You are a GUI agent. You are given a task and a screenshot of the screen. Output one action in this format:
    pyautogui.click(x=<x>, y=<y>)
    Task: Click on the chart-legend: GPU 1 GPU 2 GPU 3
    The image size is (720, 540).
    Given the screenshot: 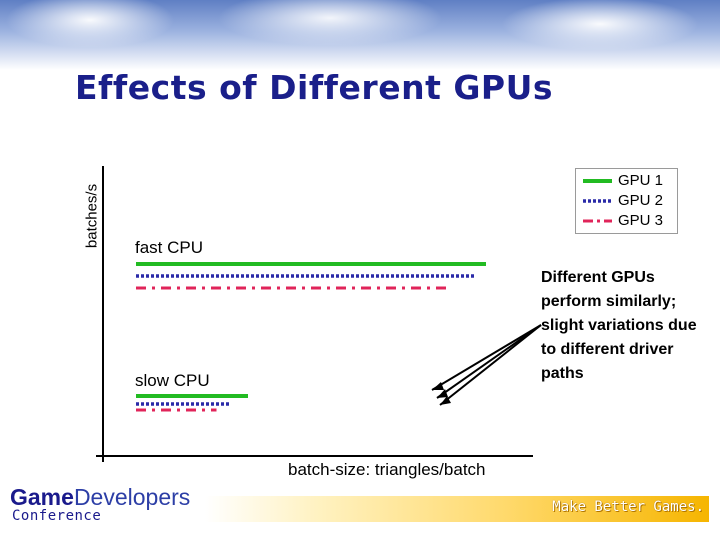 What is the action you would take?
    pyautogui.click(x=626, y=201)
    